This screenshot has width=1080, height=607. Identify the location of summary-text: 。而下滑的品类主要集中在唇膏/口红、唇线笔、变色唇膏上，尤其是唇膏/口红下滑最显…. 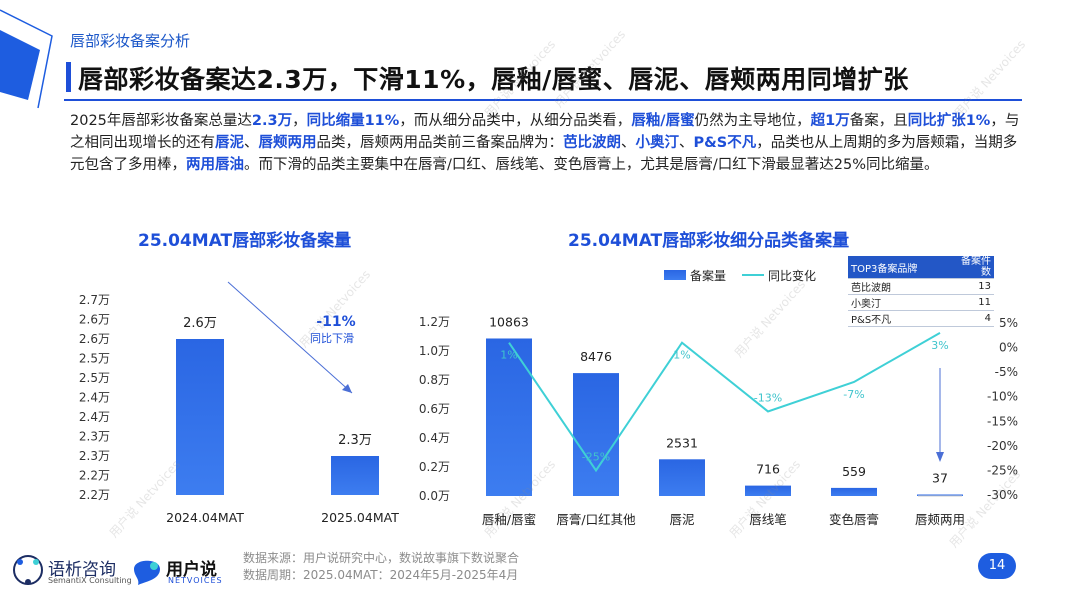
(591, 165).